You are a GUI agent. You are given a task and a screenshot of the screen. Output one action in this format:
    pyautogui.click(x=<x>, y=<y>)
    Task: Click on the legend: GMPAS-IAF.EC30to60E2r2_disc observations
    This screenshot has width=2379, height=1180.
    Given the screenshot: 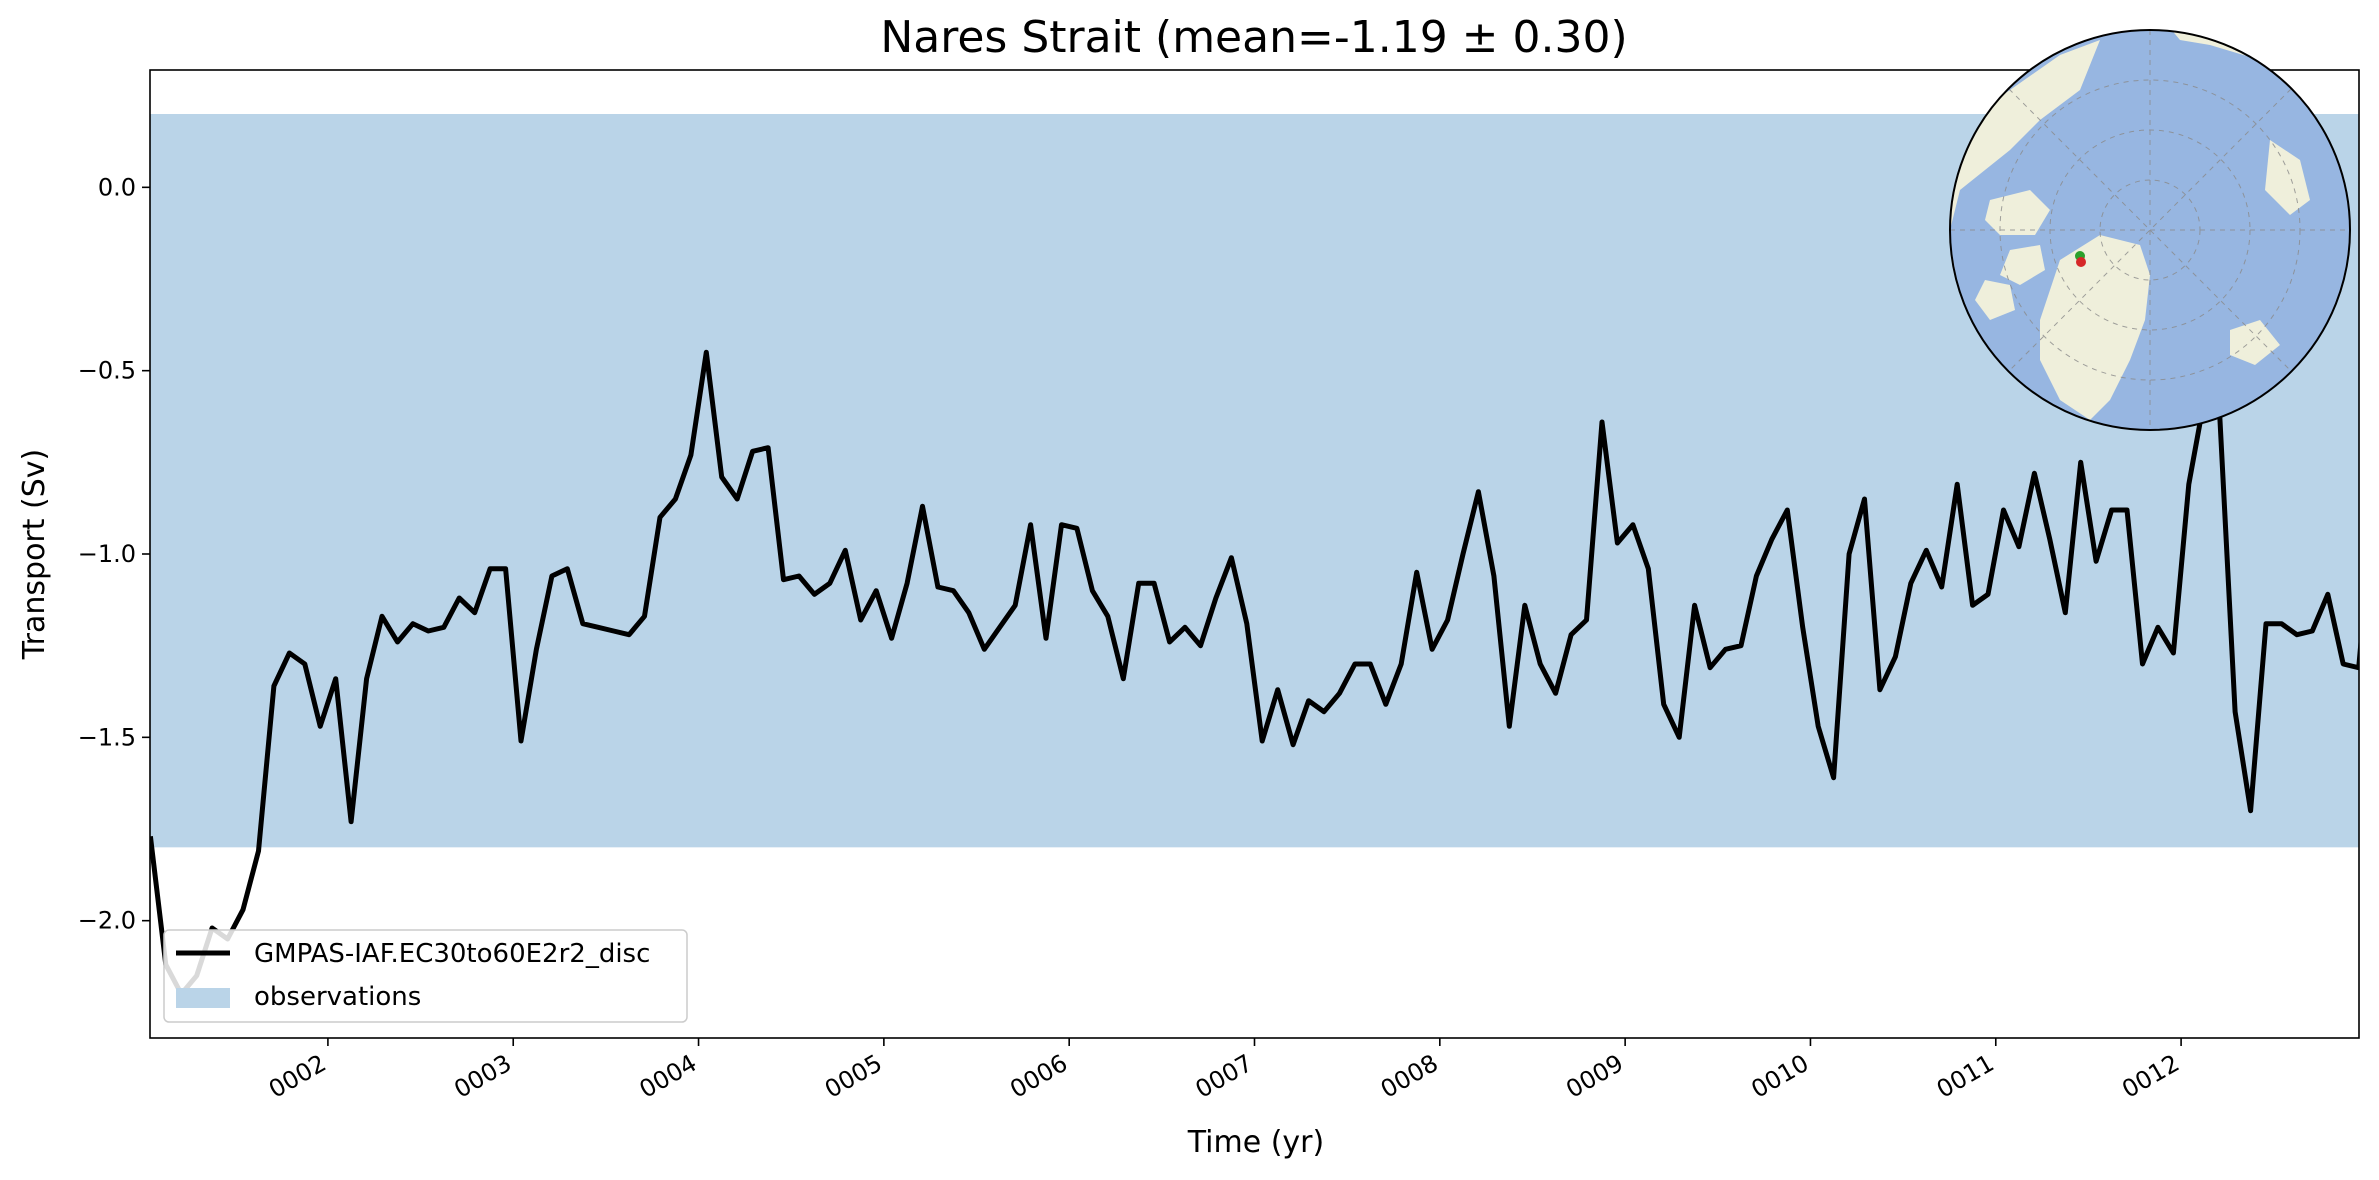 What is the action you would take?
    pyautogui.click(x=425, y=976)
    